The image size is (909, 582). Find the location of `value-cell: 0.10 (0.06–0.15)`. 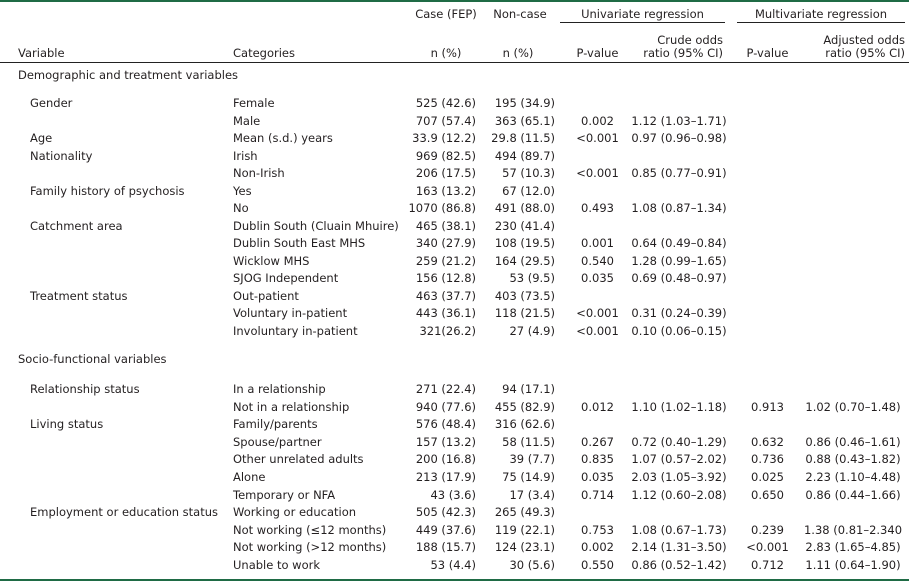

value-cell: 0.10 (0.06–0.15) is located at coordinates (679, 330).